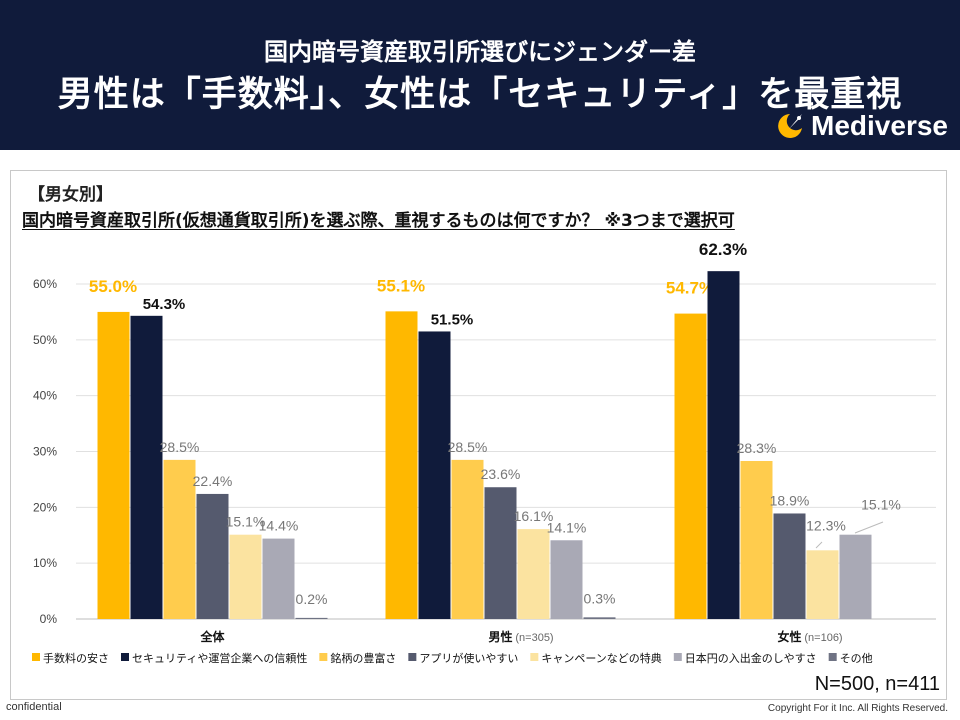  What do you see at coordinates (690, 288) in the screenshot?
I see `data-label: 54.7%` at bounding box center [690, 288].